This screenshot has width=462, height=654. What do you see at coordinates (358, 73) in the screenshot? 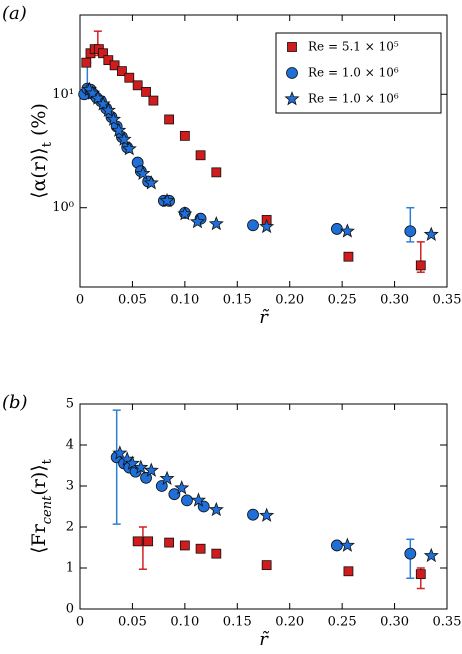
I see `legend-box` at bounding box center [358, 73].